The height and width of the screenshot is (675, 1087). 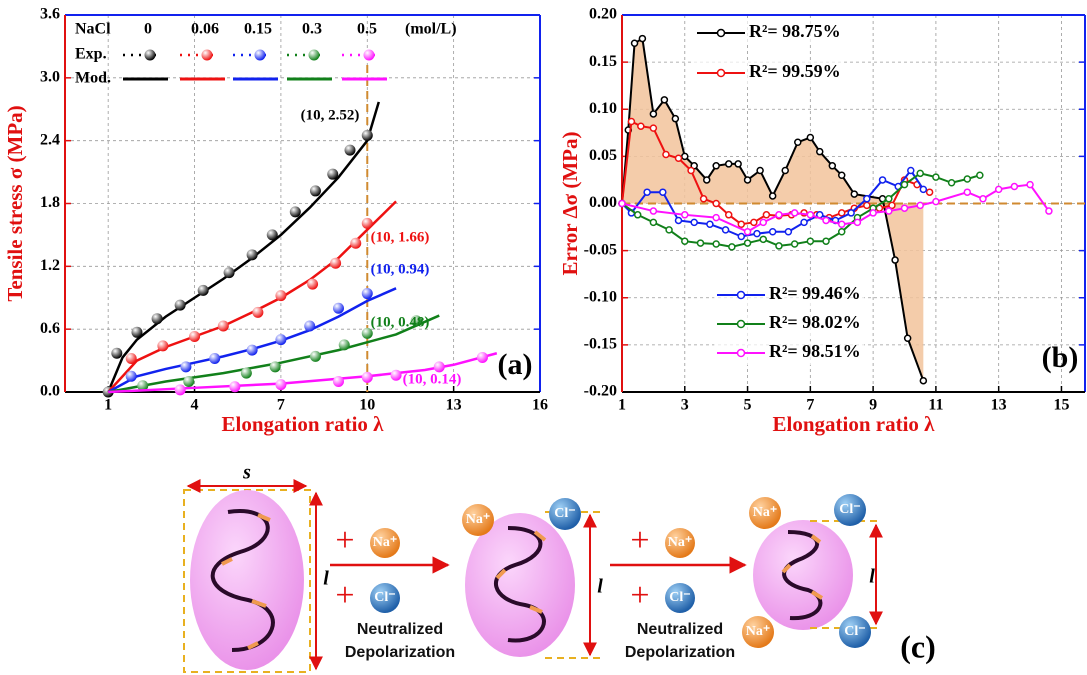 What do you see at coordinates (600, 587) in the screenshot?
I see `length-symbol: l` at bounding box center [600, 587].